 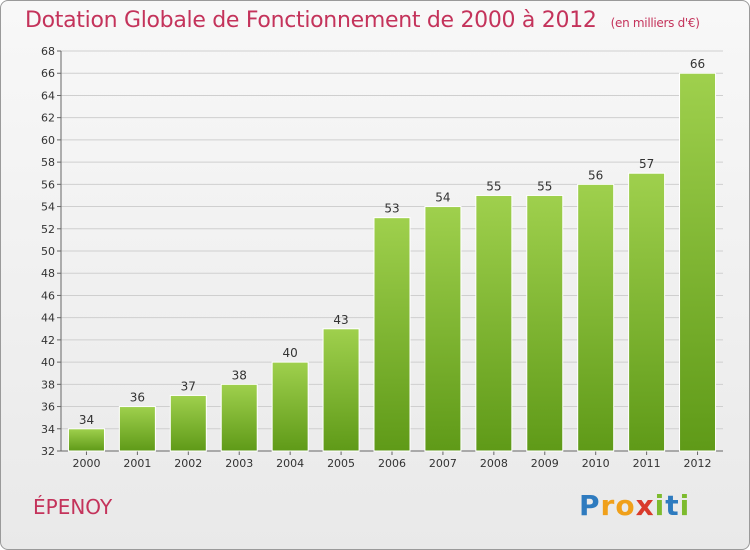 What do you see at coordinates (48, 407) in the screenshot?
I see `y-tick-label: 36` at bounding box center [48, 407].